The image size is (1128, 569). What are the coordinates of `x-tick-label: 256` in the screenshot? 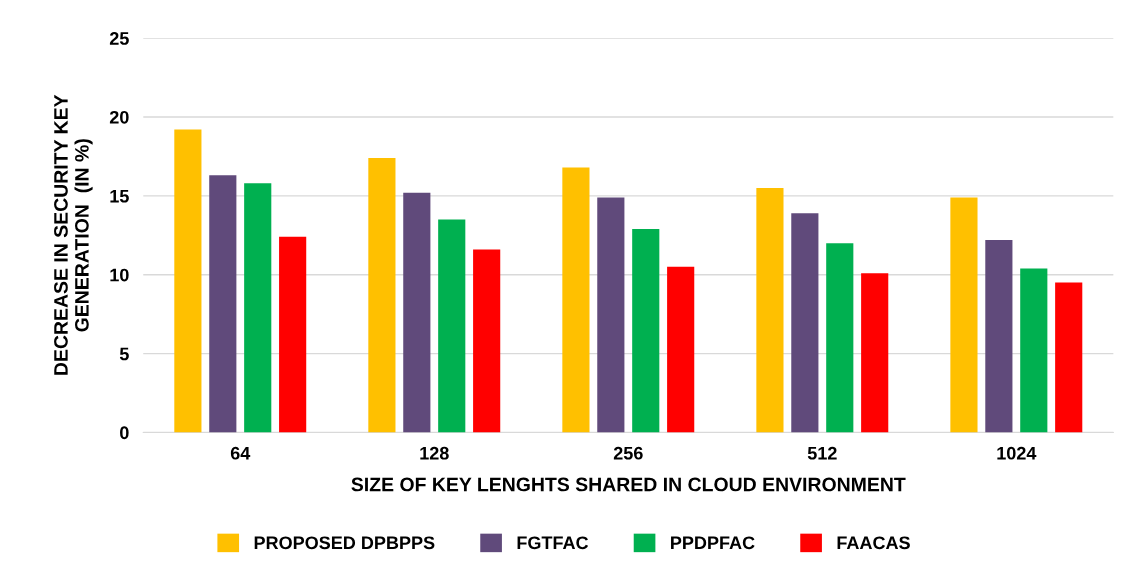 It's located at (628, 453).